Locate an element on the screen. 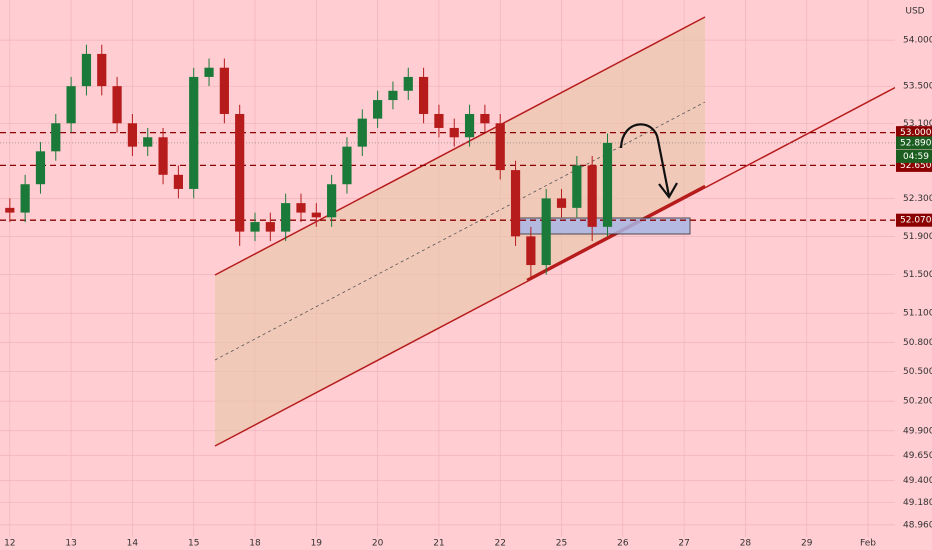 This screenshot has width=932, height=550. x-tick-label: 22 is located at coordinates (499, 544).